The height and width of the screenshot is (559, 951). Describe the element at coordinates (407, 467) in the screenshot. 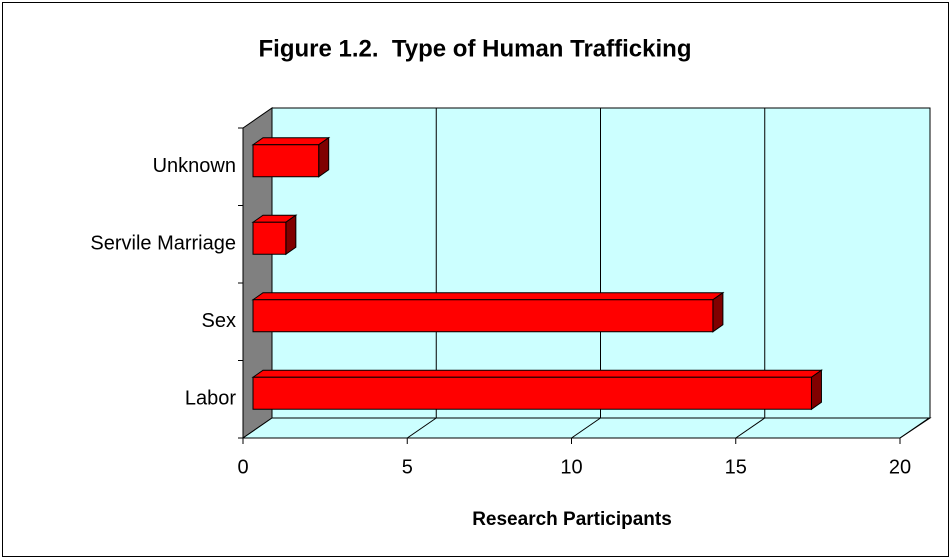

I see `x-tick-label: 5` at that location.